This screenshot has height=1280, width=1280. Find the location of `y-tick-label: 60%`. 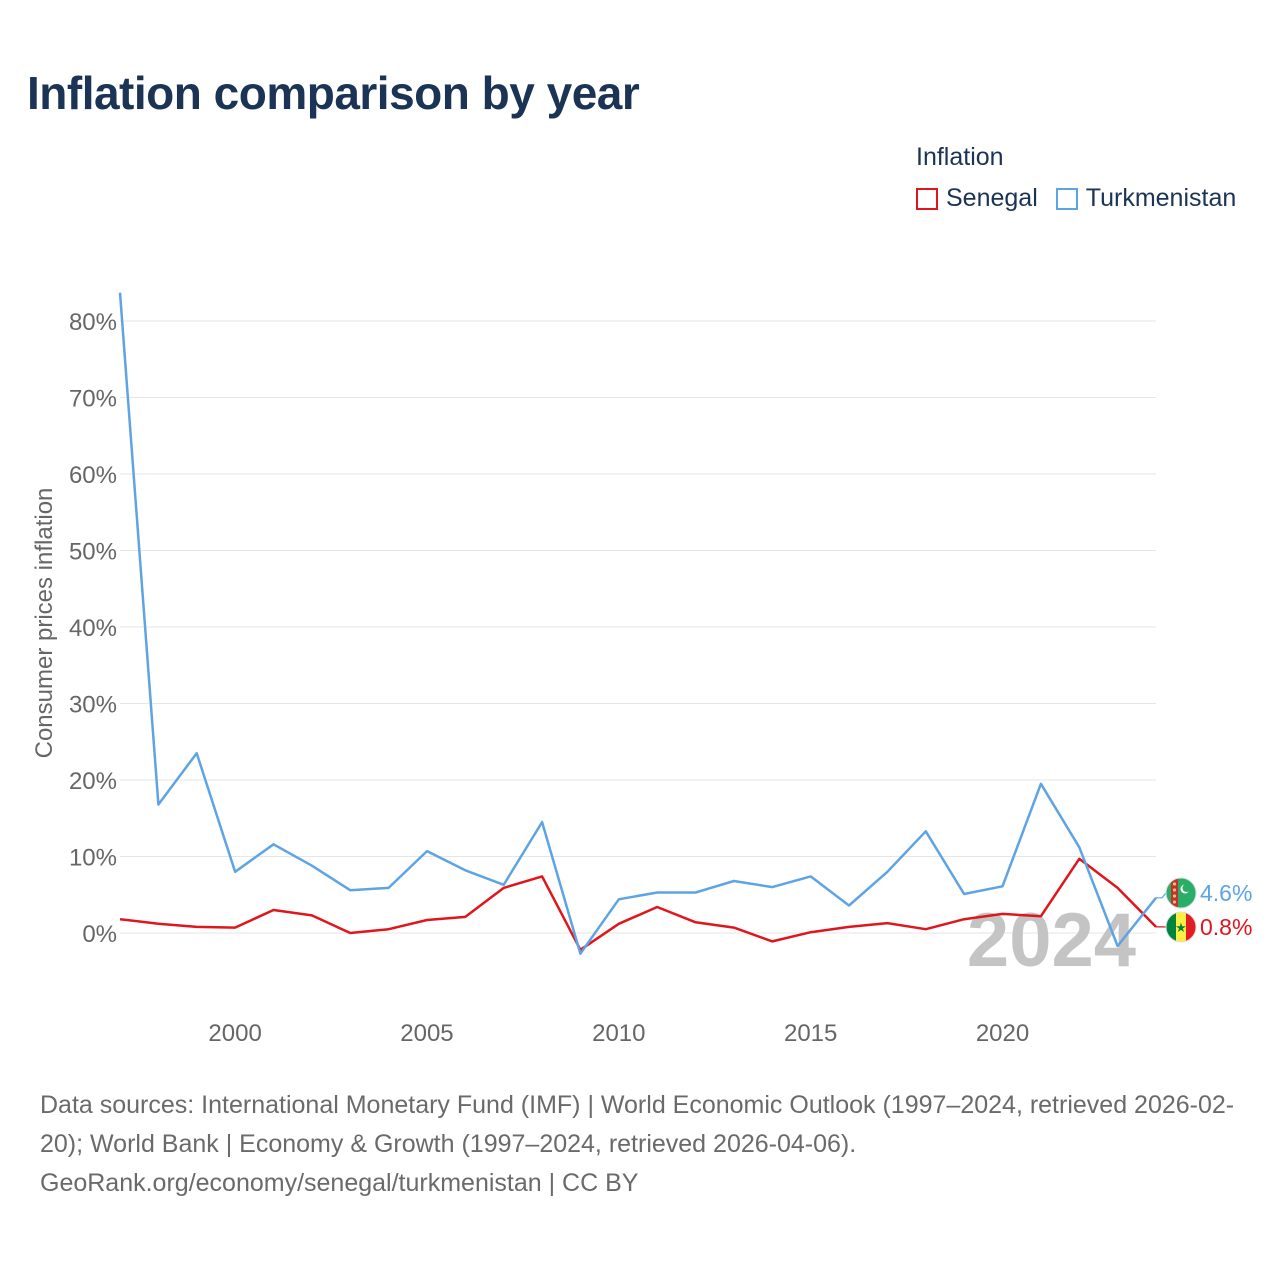

y-tick-label: 60% is located at coordinates (93, 475).